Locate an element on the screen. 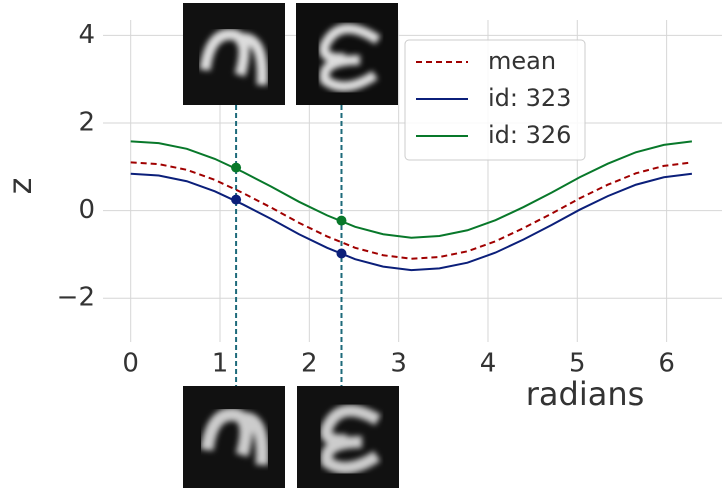 This screenshot has width=722, height=489. legend-label: id: 323 is located at coordinates (529, 98).